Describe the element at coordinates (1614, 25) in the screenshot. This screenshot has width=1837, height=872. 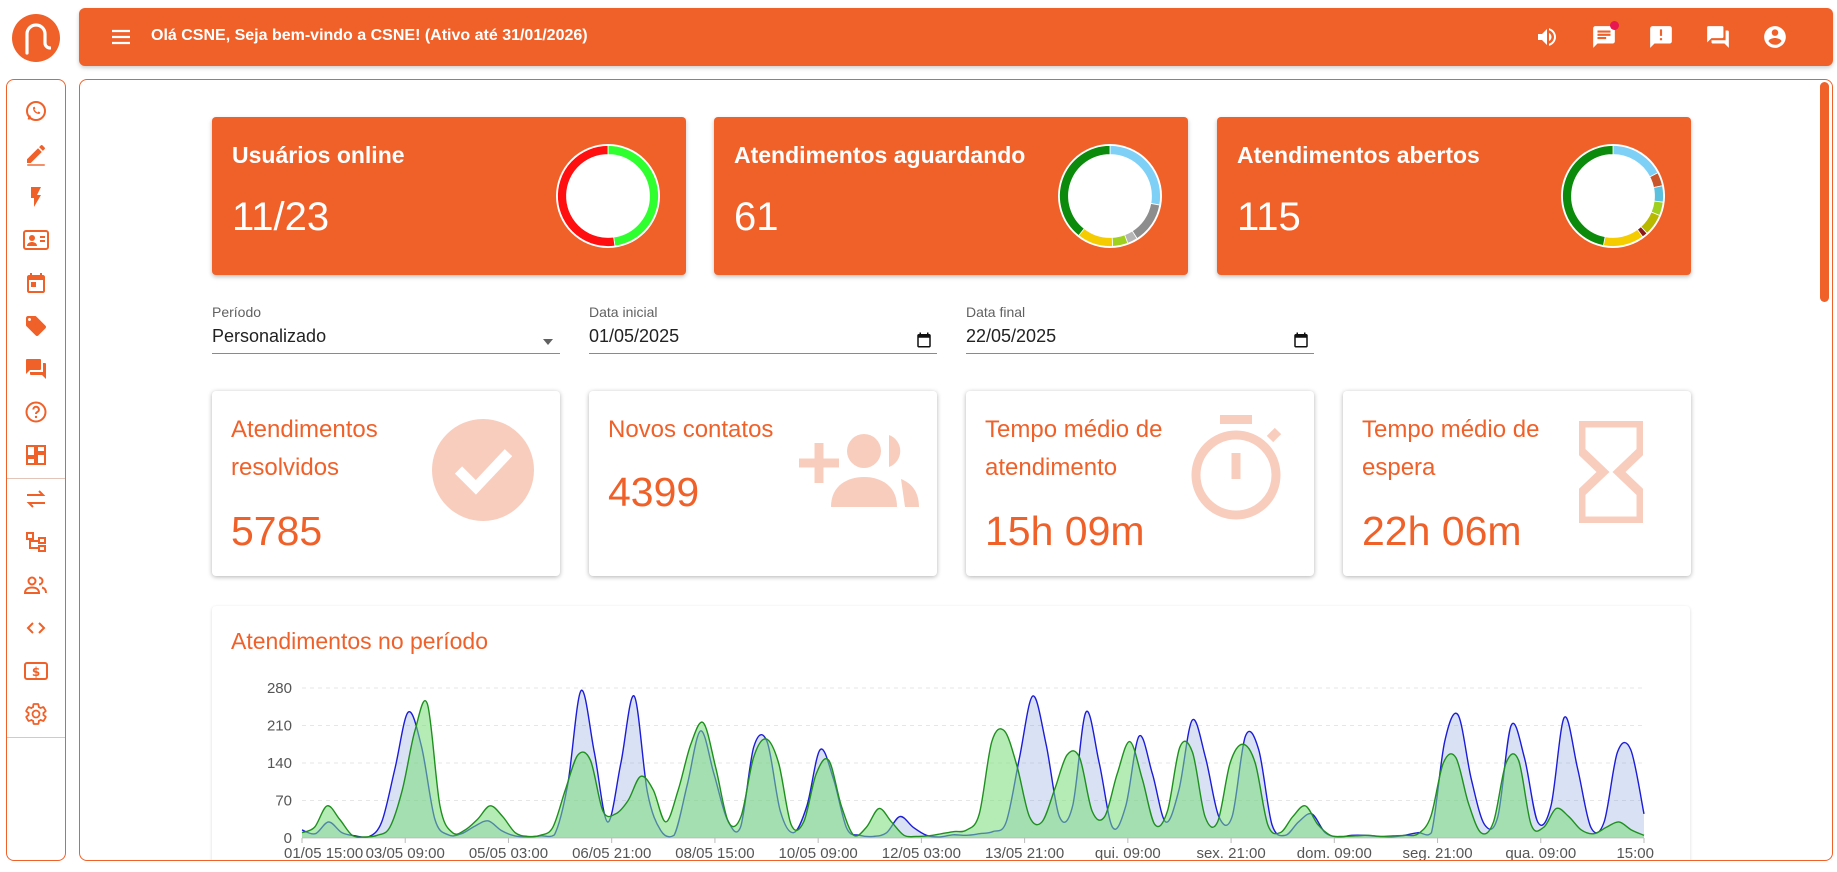
I see `notification-dot` at that location.